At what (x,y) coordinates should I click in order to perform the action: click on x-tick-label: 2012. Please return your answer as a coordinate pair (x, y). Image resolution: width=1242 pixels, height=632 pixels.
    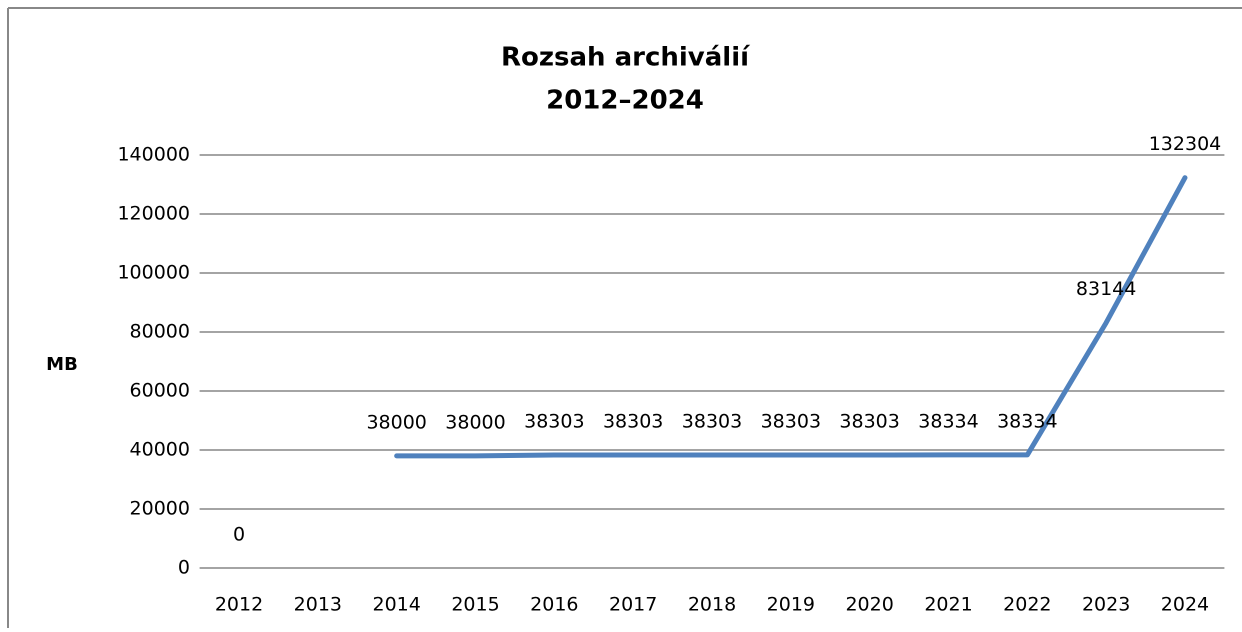
    Looking at the image, I should click on (239, 605).